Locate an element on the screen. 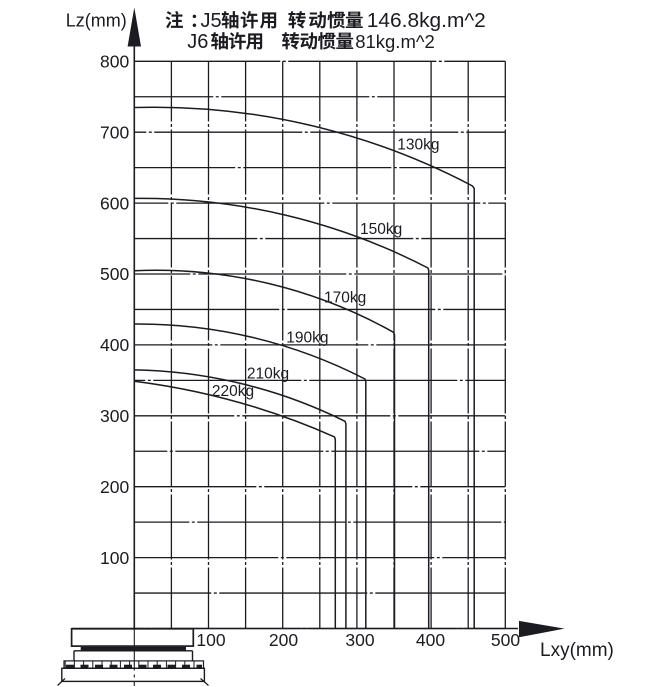 The image size is (666, 687). svg-text: 600 is located at coordinates (114, 203).